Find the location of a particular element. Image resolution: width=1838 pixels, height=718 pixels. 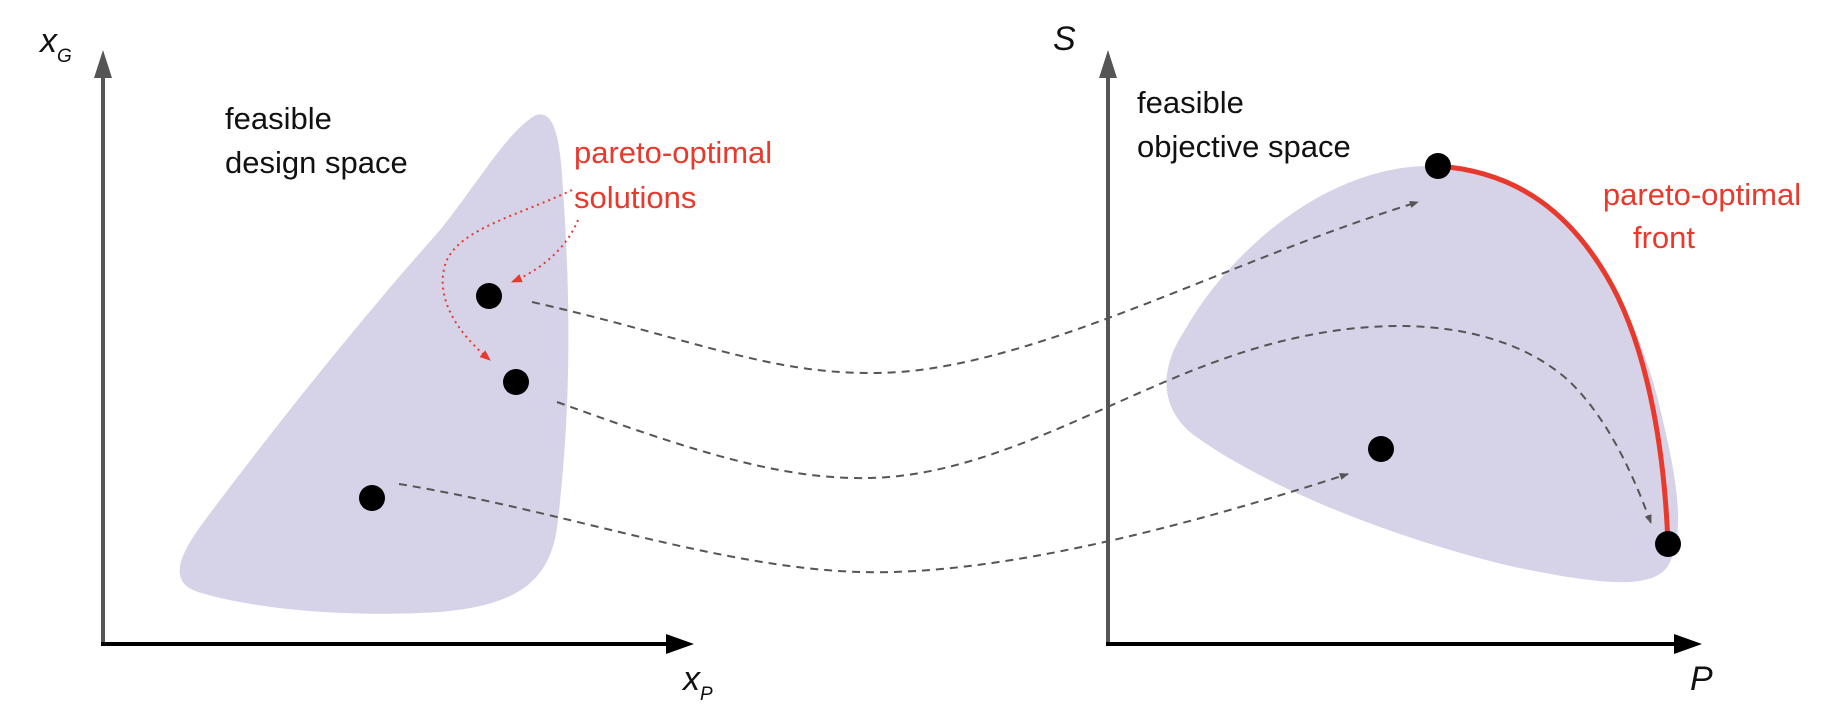

objective-x-axis-label: P is located at coordinates (1701, 679).